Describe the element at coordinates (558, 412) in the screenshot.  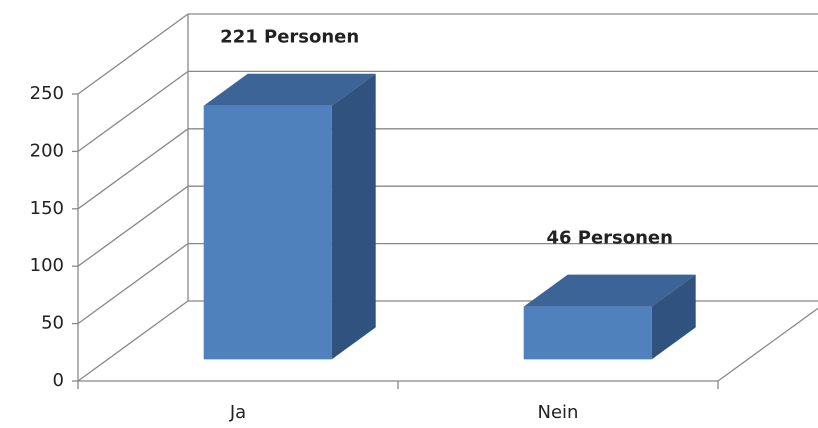
I see `x-tick-label: Nein` at that location.